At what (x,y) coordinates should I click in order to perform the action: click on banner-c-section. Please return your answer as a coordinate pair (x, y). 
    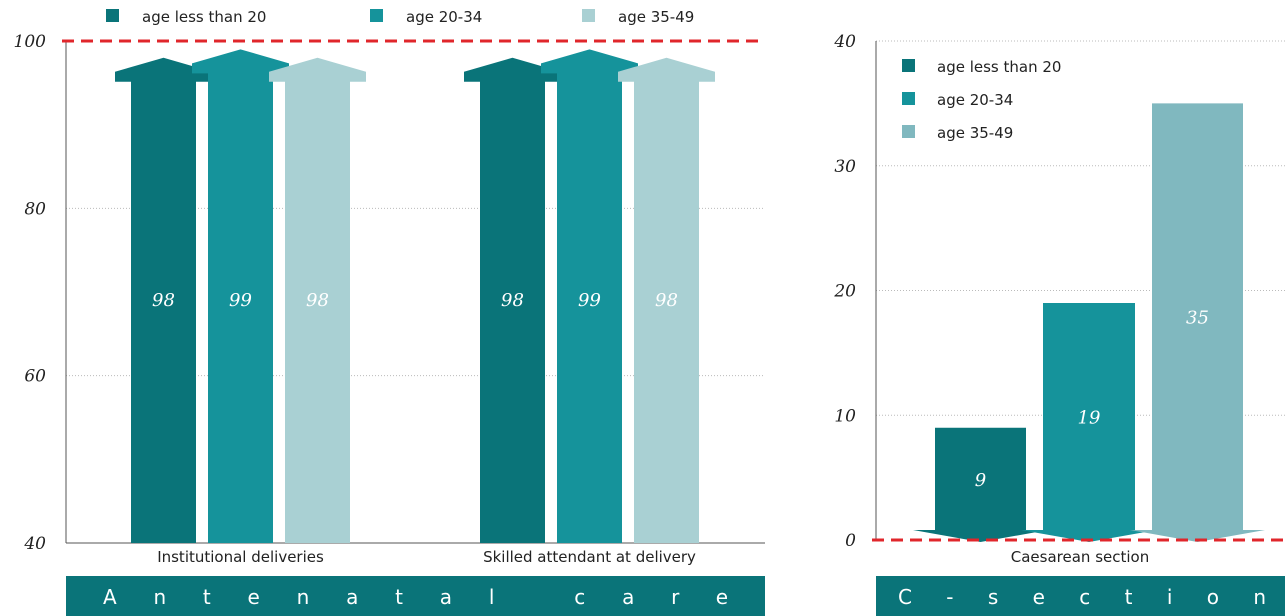
    Looking at the image, I should click on (1080, 596).